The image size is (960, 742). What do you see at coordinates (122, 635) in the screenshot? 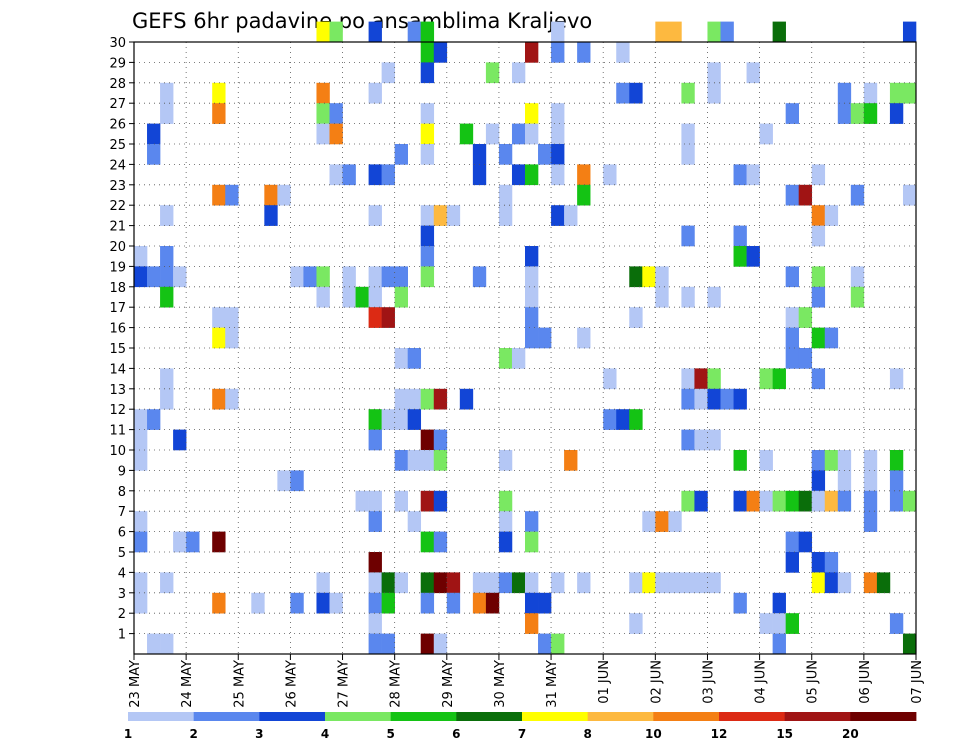
I see `y-tick-label: 1` at bounding box center [122, 635].